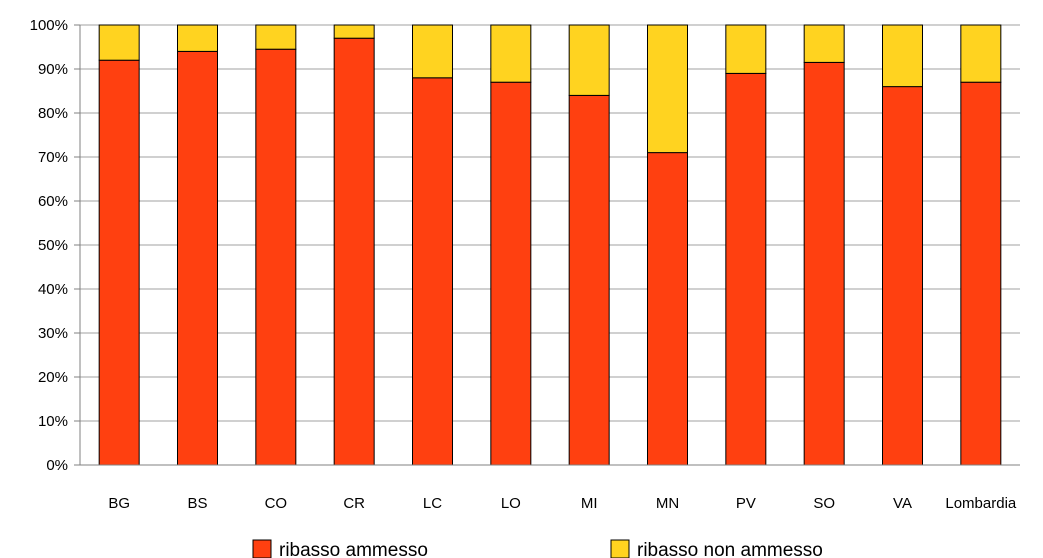 This screenshot has width=1043, height=558. I want to click on bar-ribasso-non-ammesso-lombardia, so click(981, 53).